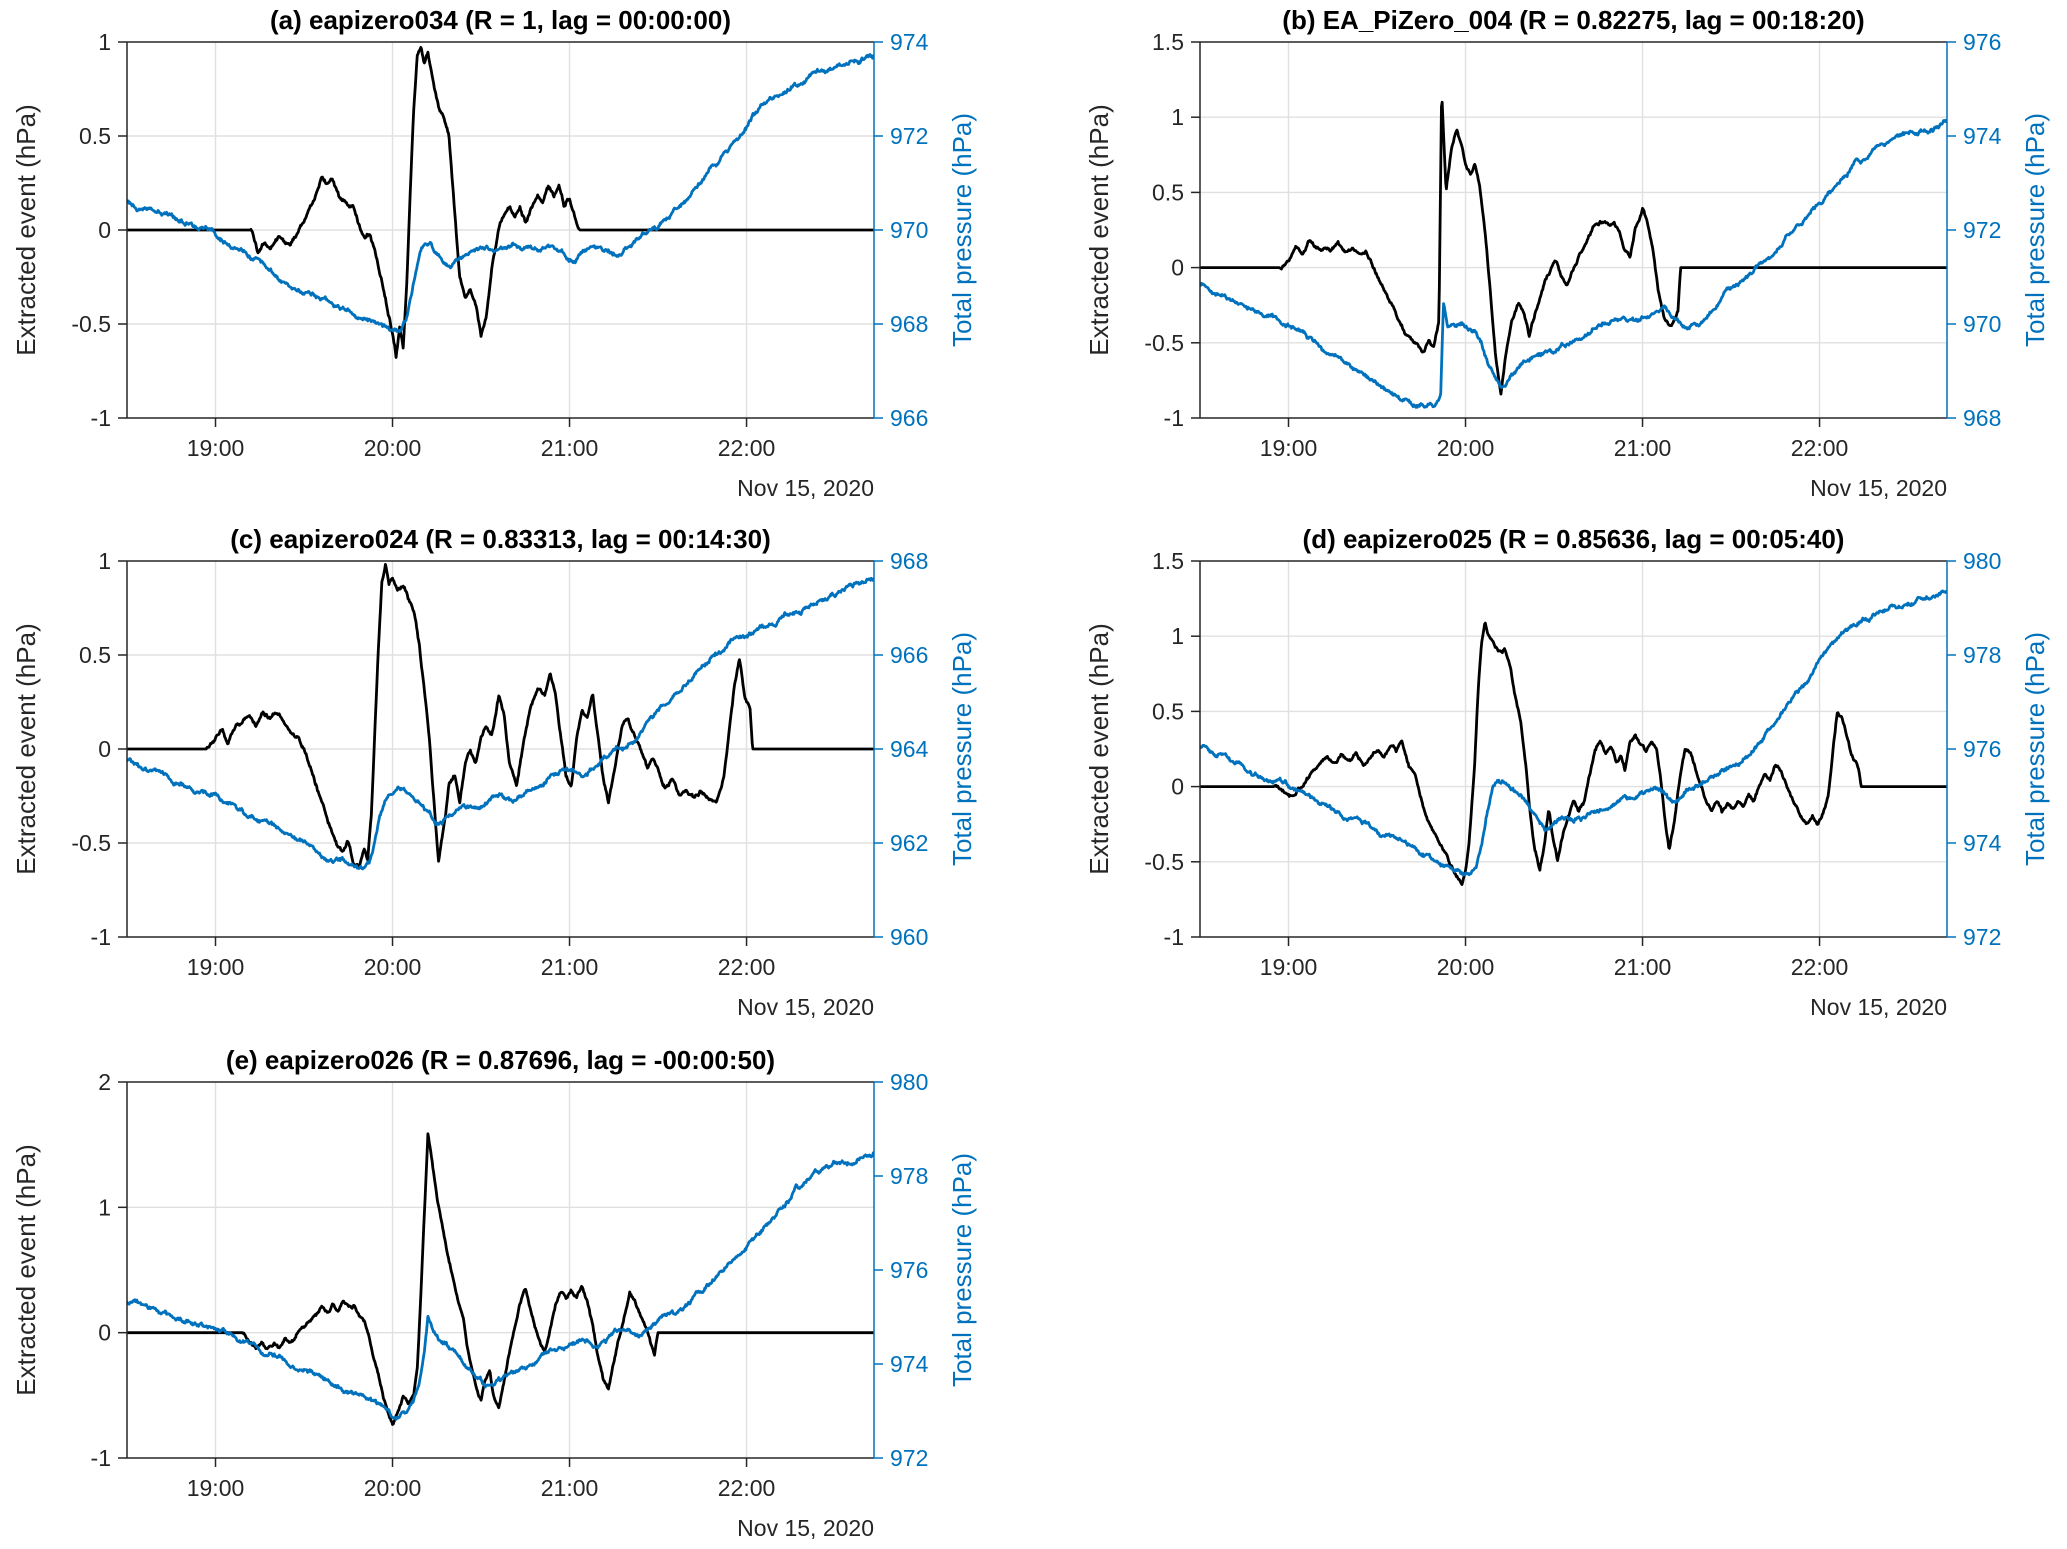  Describe the element at coordinates (962, 230) in the screenshot. I see `right-axis-label-a: Total pressure (hPa)` at that location.